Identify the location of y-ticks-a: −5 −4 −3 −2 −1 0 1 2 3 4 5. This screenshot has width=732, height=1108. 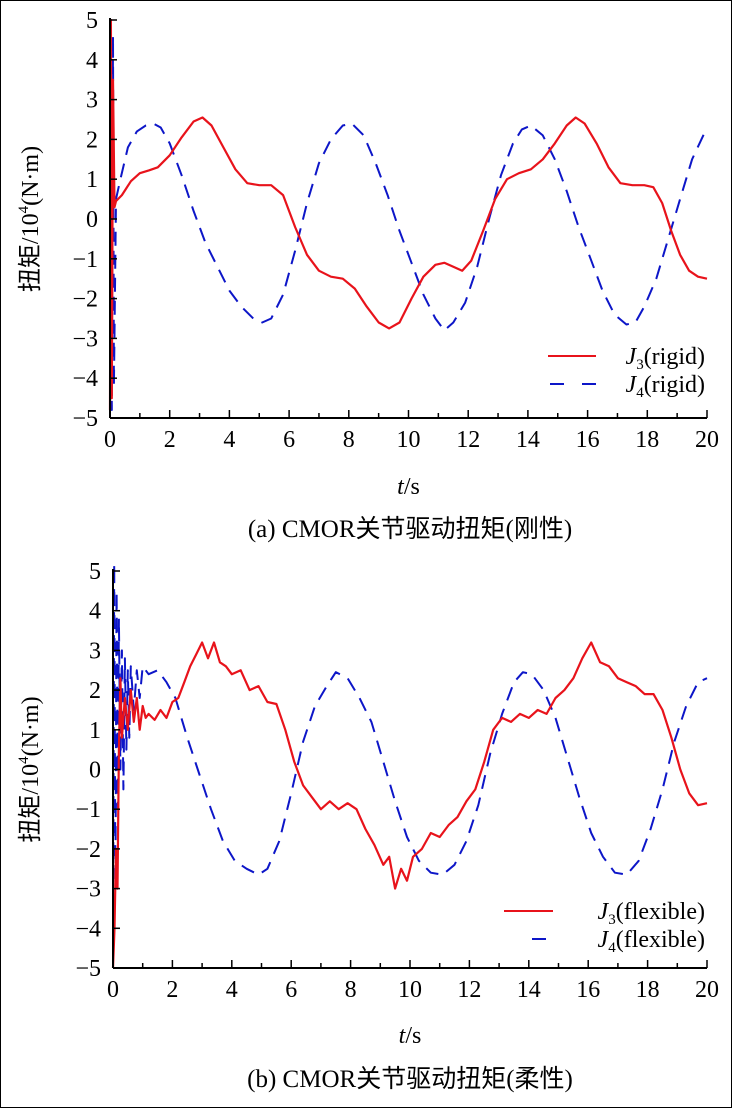
(94, 220).